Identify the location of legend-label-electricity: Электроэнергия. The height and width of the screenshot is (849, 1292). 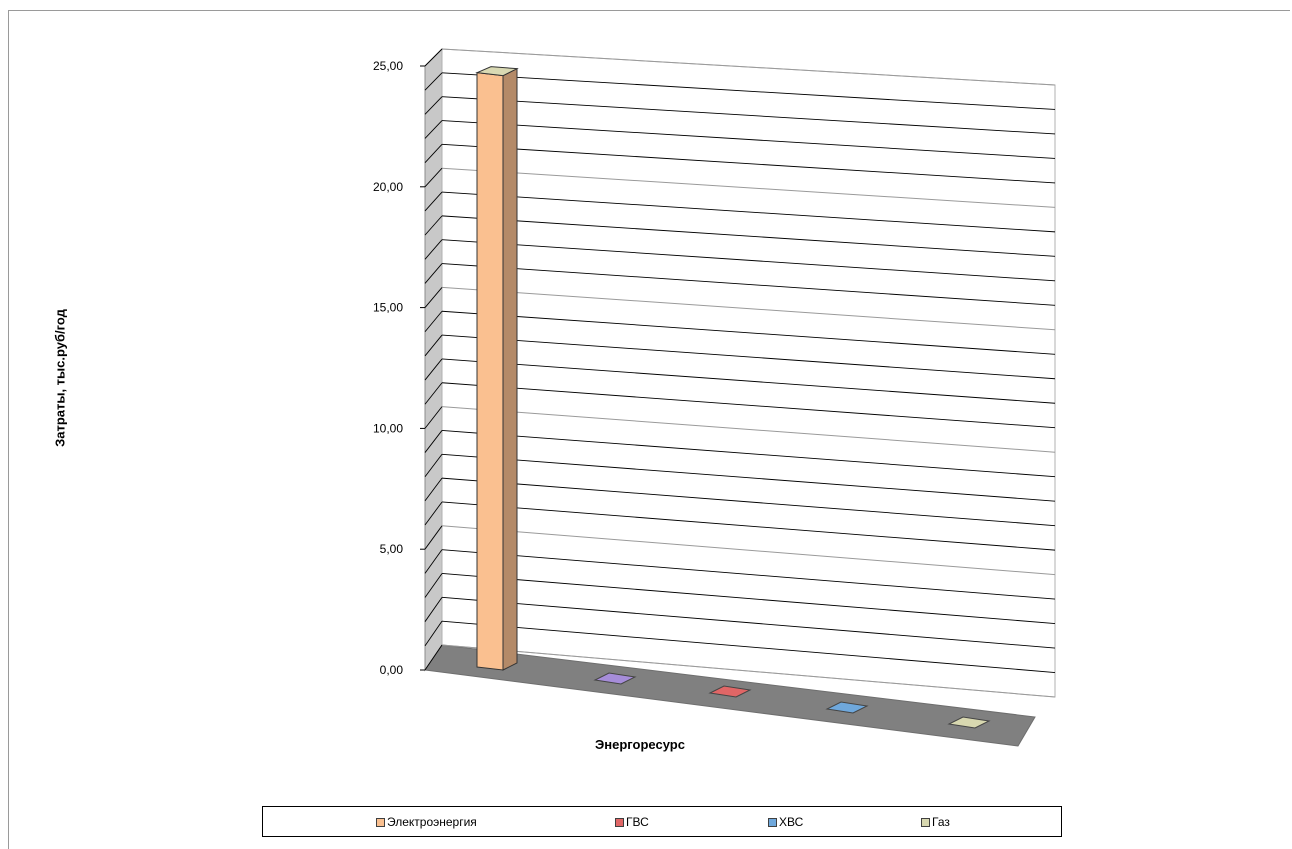
(432, 822).